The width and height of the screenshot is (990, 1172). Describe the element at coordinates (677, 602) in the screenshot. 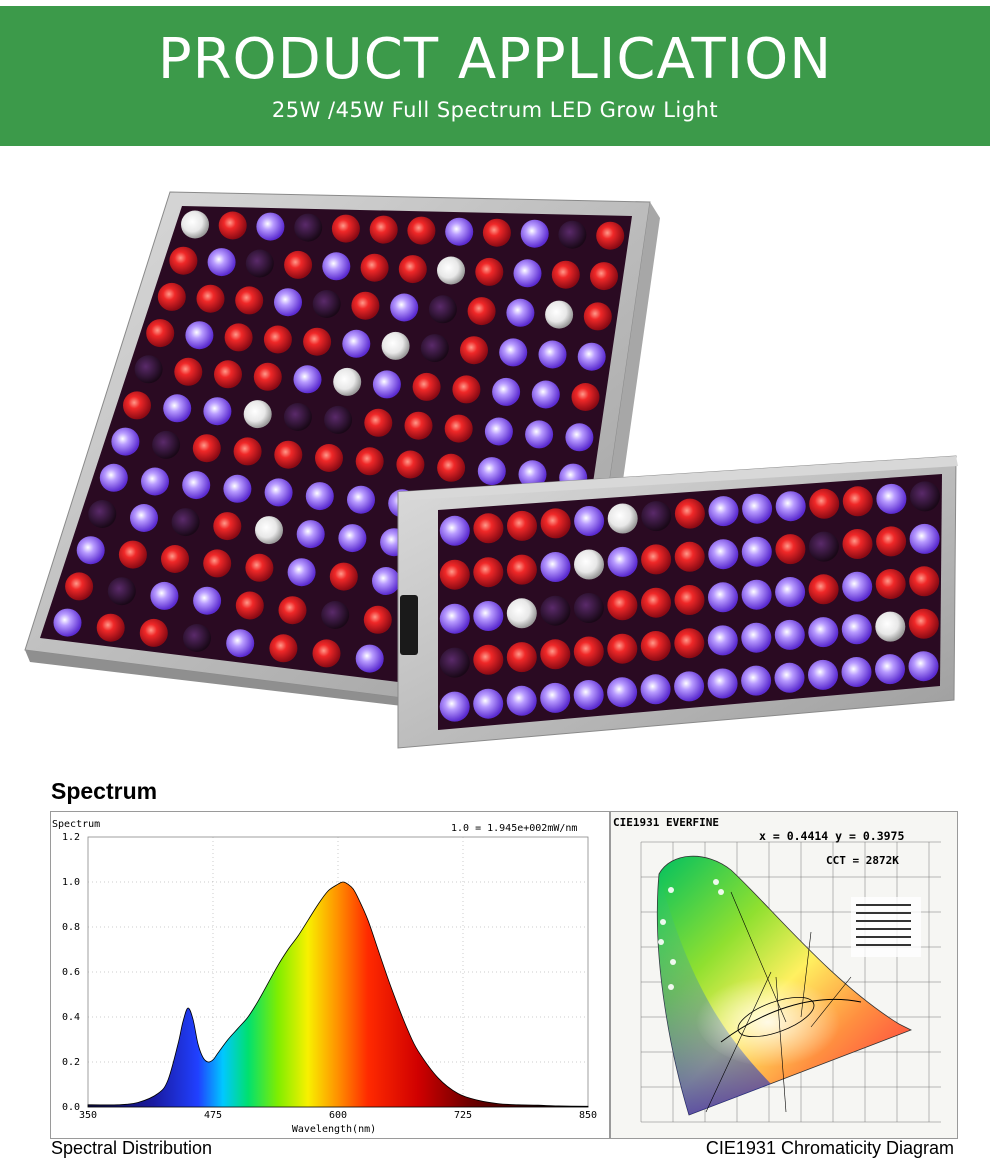

I see `small-grow-light-panel` at that location.